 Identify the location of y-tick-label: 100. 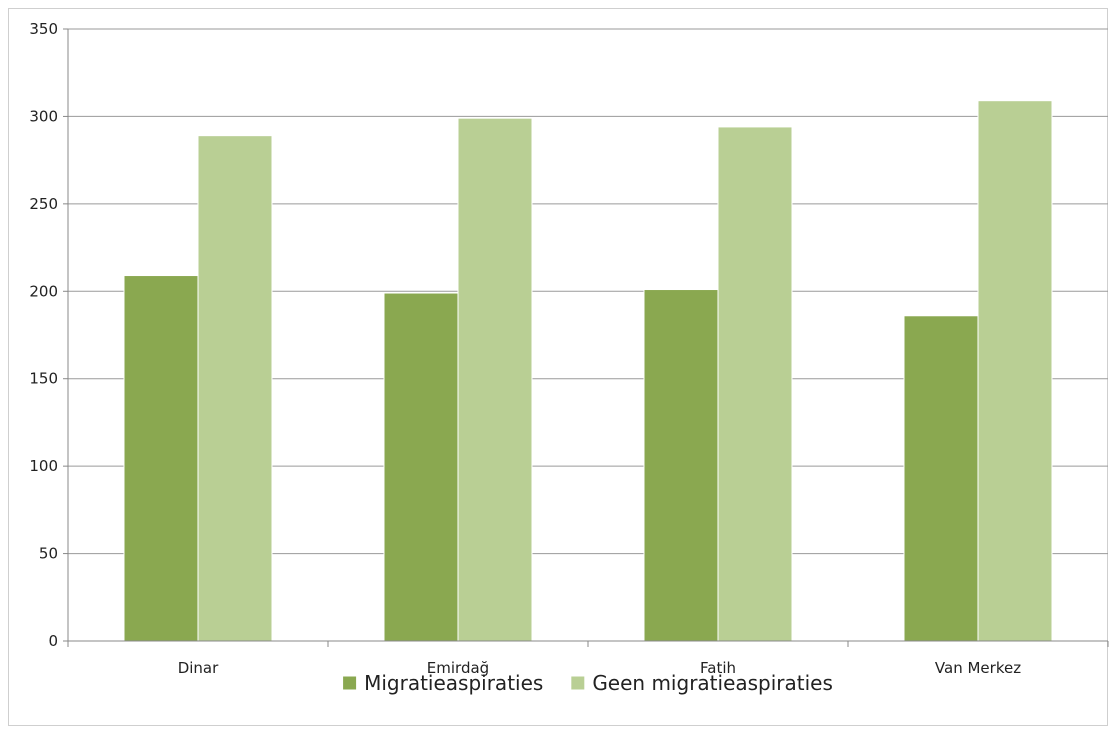
(43, 466).